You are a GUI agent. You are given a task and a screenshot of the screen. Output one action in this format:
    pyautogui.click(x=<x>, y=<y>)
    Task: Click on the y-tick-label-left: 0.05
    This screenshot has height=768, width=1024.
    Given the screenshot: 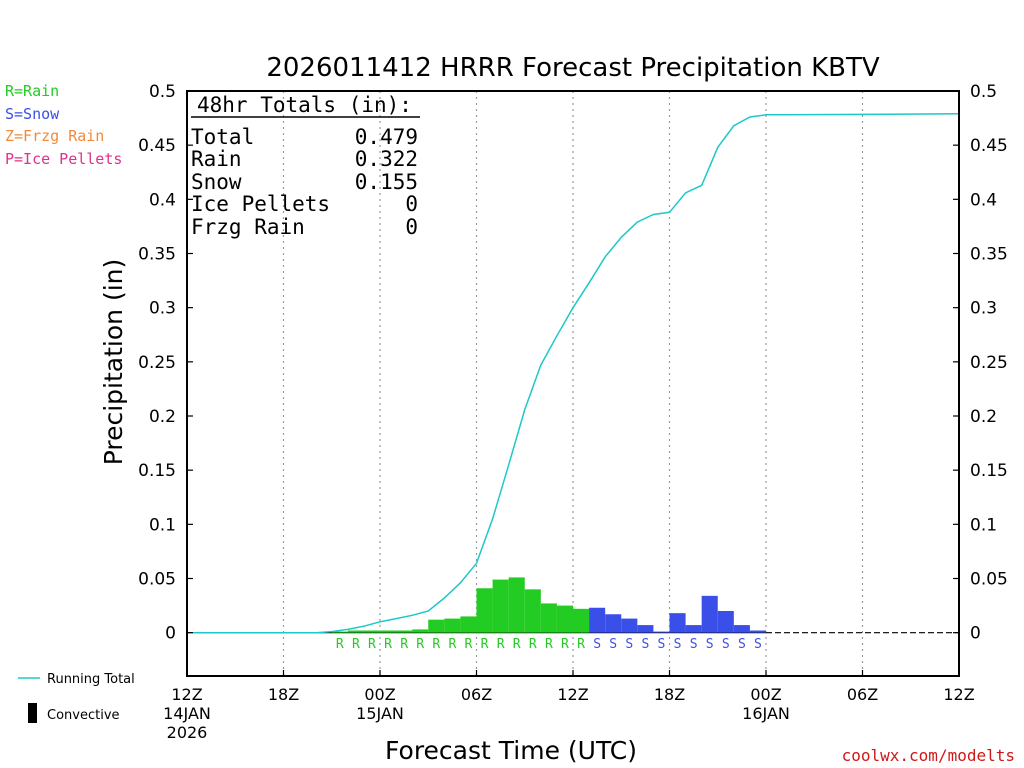 What is the action you would take?
    pyautogui.click(x=157, y=580)
    